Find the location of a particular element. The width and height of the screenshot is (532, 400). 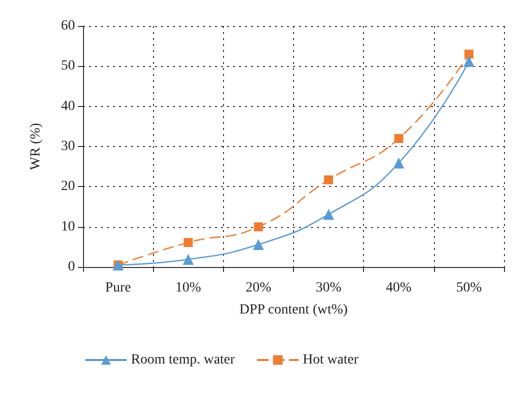

x-tick-label: 10% is located at coordinates (188, 288).